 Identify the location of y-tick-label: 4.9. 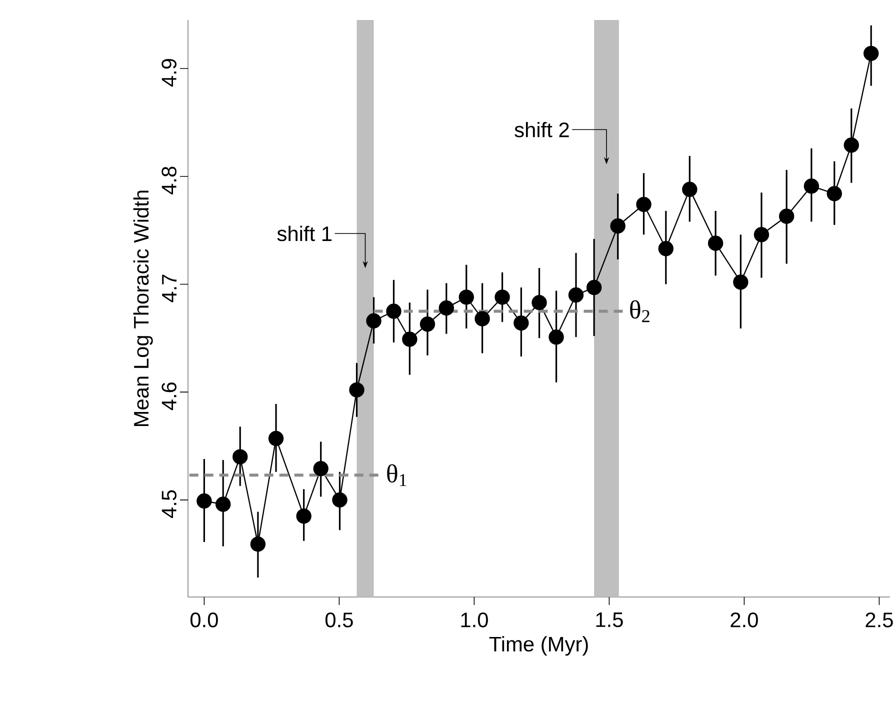
(169, 72).